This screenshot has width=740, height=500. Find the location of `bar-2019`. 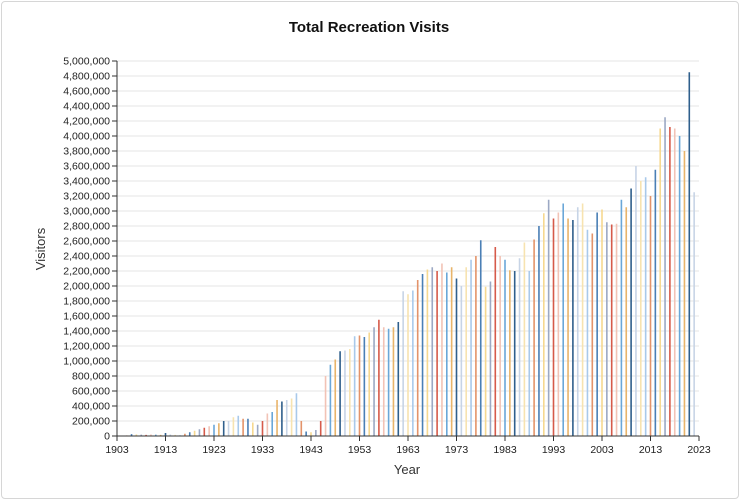

bar-2019 is located at coordinates (679, 286).